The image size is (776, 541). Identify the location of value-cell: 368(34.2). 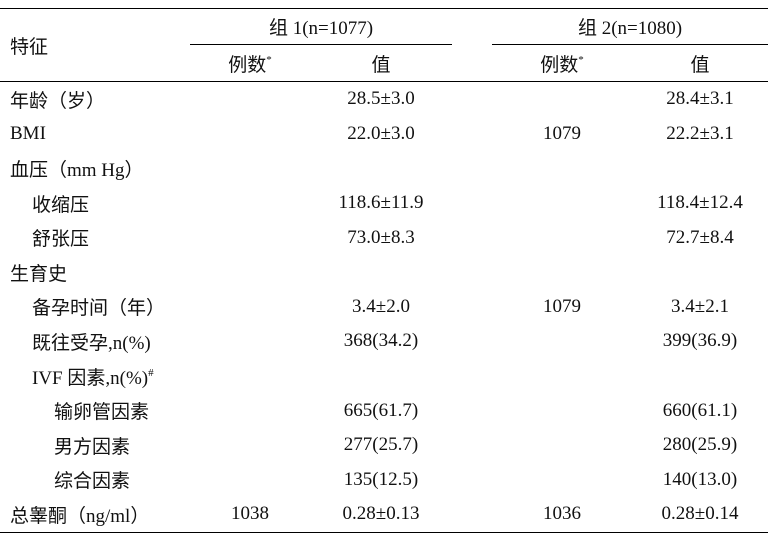
(381, 341).